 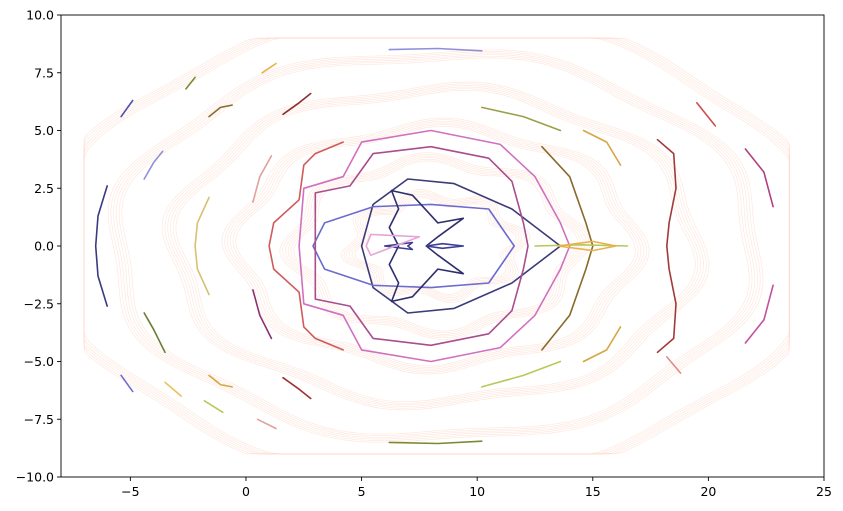 What do you see at coordinates (44, 188) in the screenshot?
I see `y-tick-label: 2.5` at bounding box center [44, 188].